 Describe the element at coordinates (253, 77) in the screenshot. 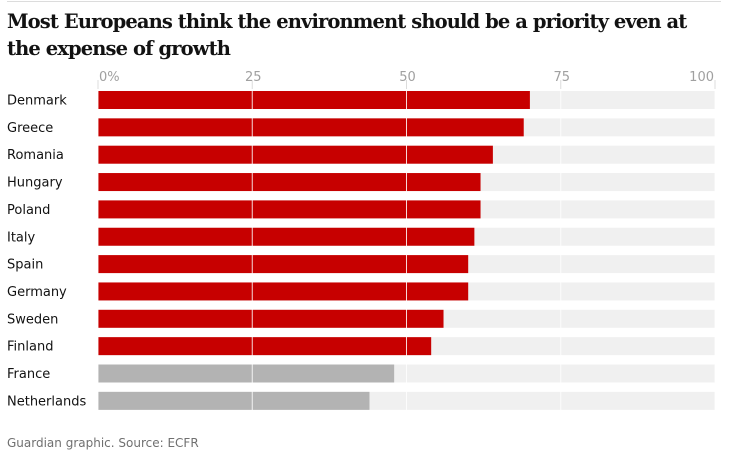

I see `tick-label: 25` at that location.